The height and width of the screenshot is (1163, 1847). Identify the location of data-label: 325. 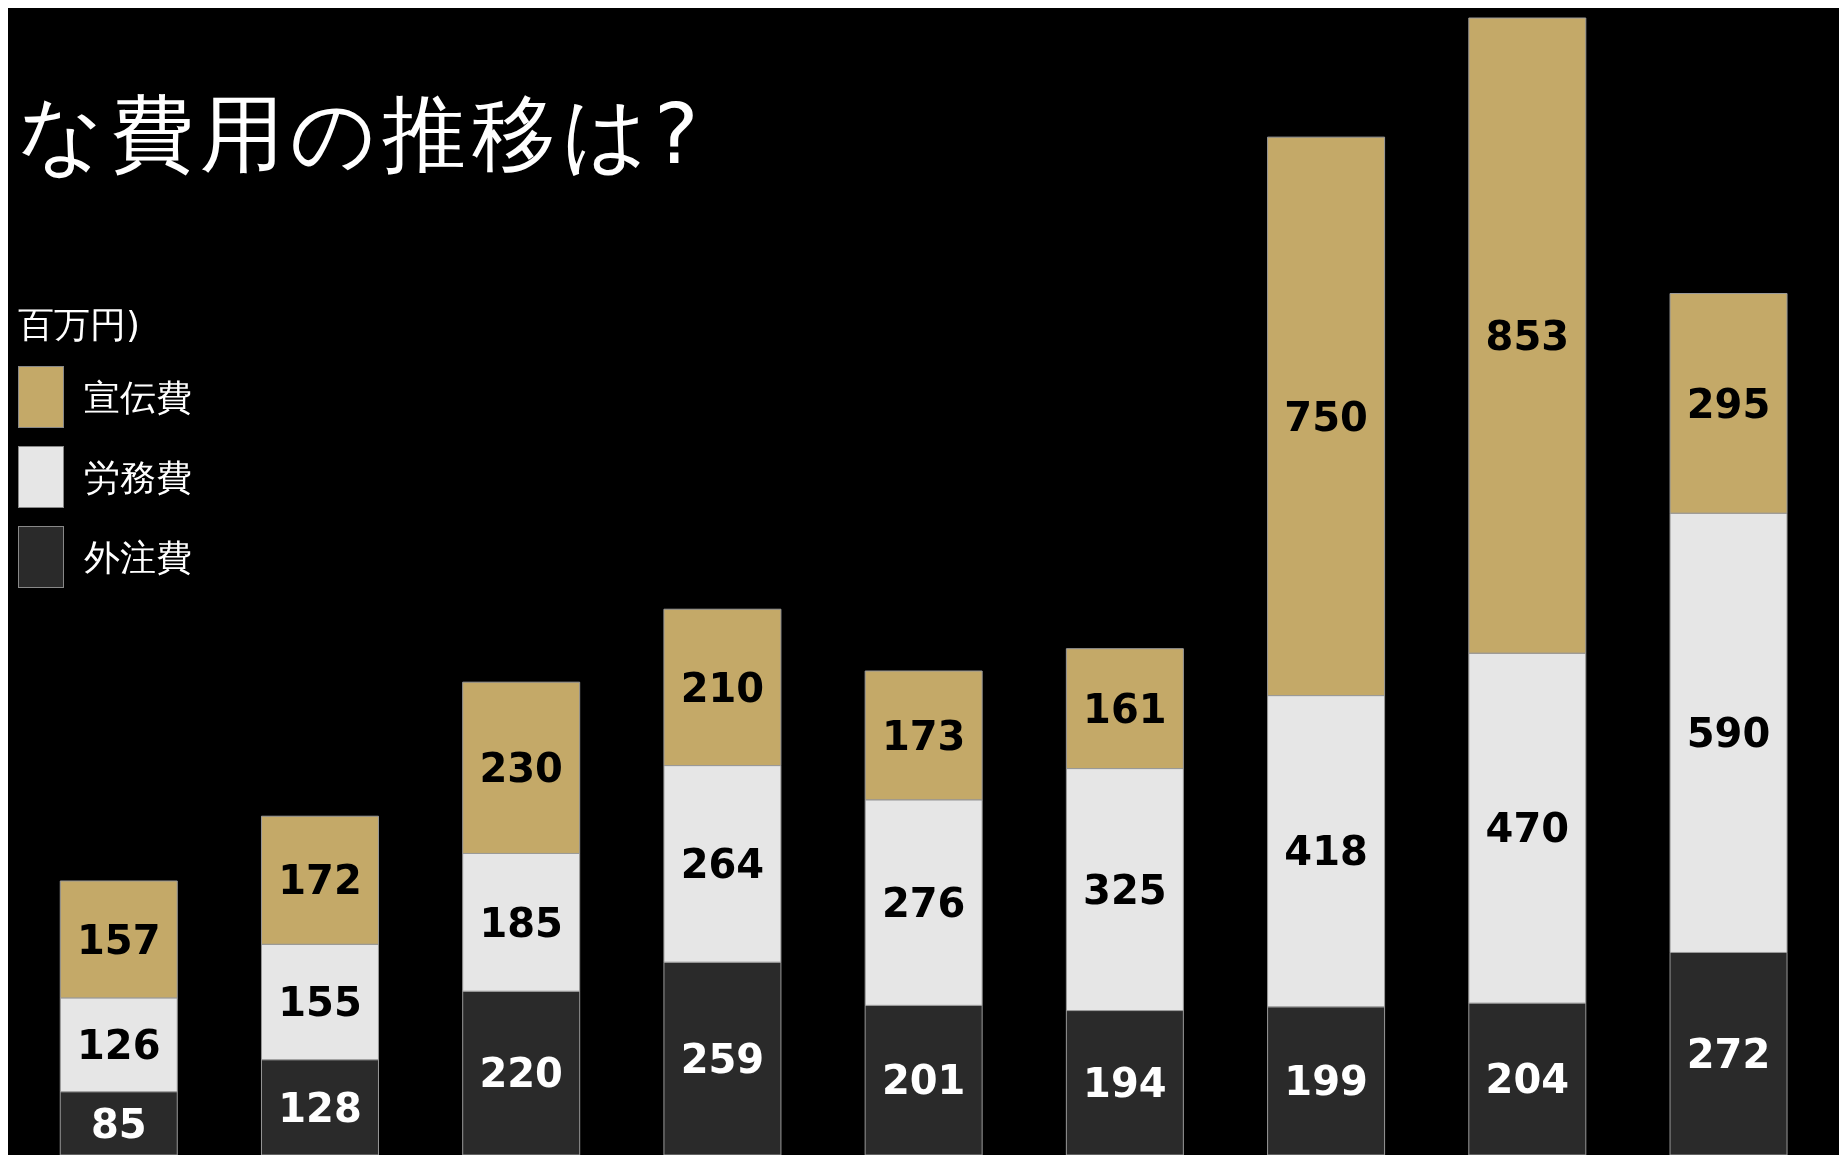
(1125, 889).